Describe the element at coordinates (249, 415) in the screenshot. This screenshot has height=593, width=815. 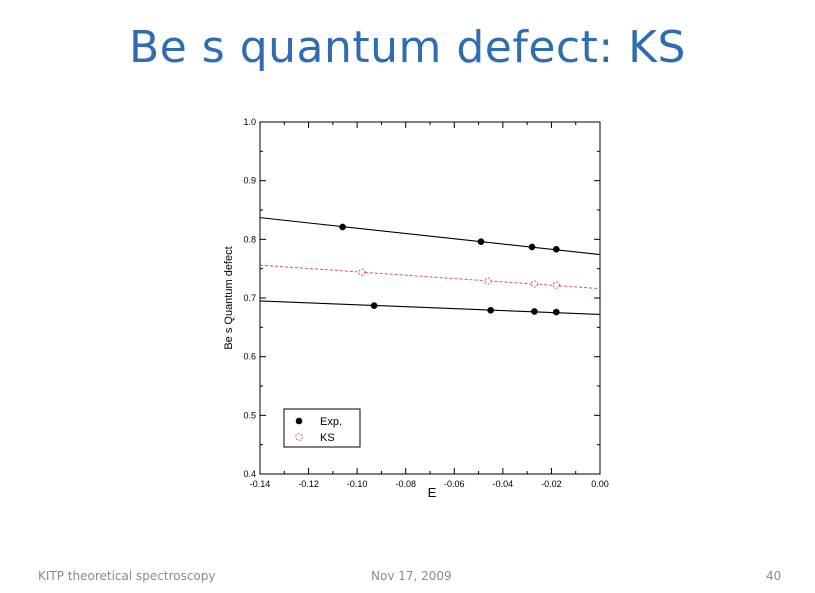
I see `y-tick-label-1: 0.5` at that location.